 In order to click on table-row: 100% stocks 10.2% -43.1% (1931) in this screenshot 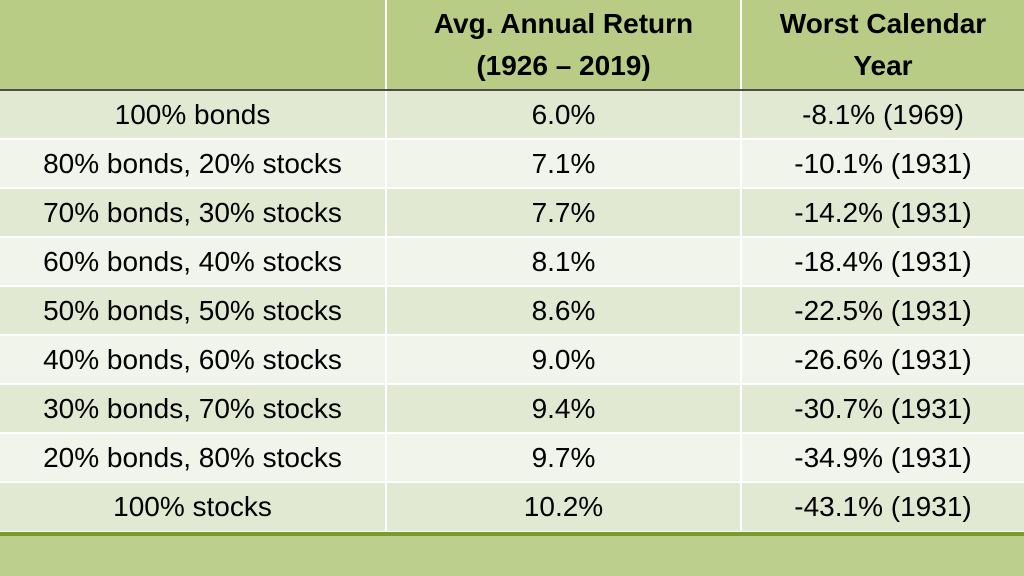, I will do `click(512, 506)`.